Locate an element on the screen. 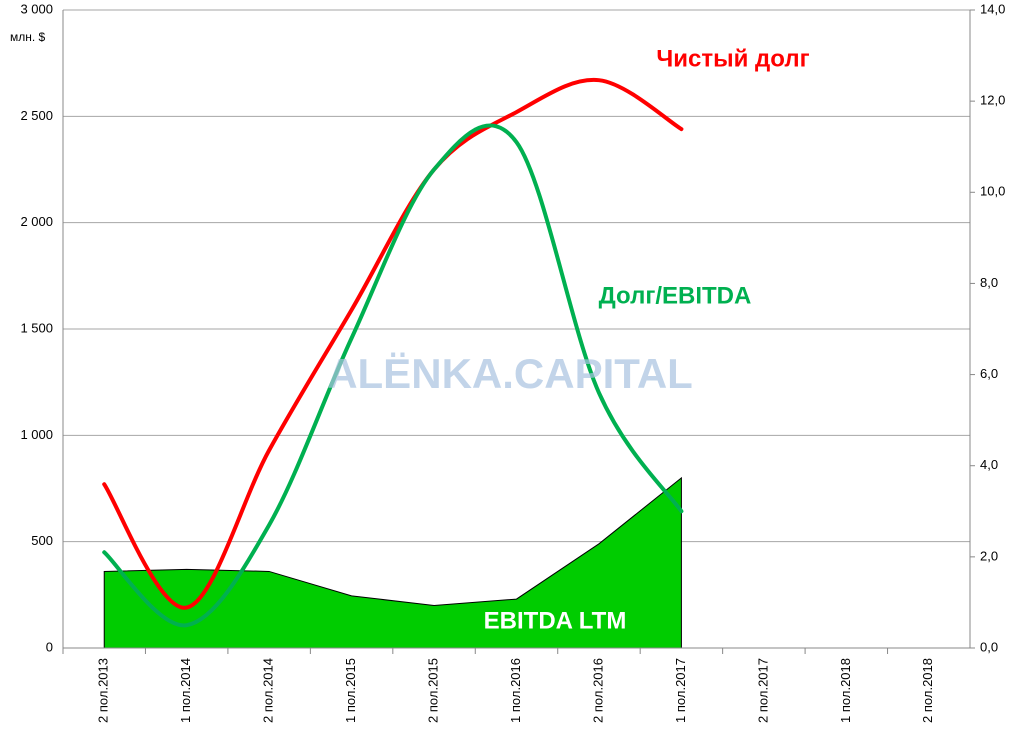 This screenshot has height=747, width=1024. y-axis-label: млн. $ is located at coordinates (28, 37).